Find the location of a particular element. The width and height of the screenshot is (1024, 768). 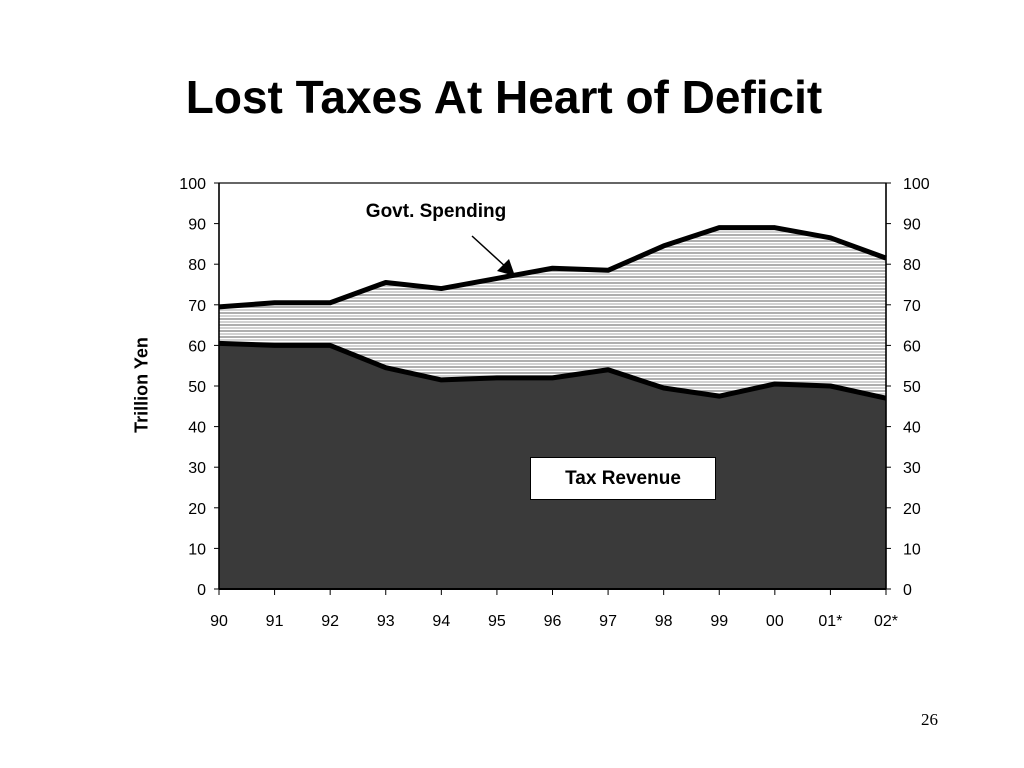

govt-spending-label: Govt. Spending is located at coordinates (436, 211).